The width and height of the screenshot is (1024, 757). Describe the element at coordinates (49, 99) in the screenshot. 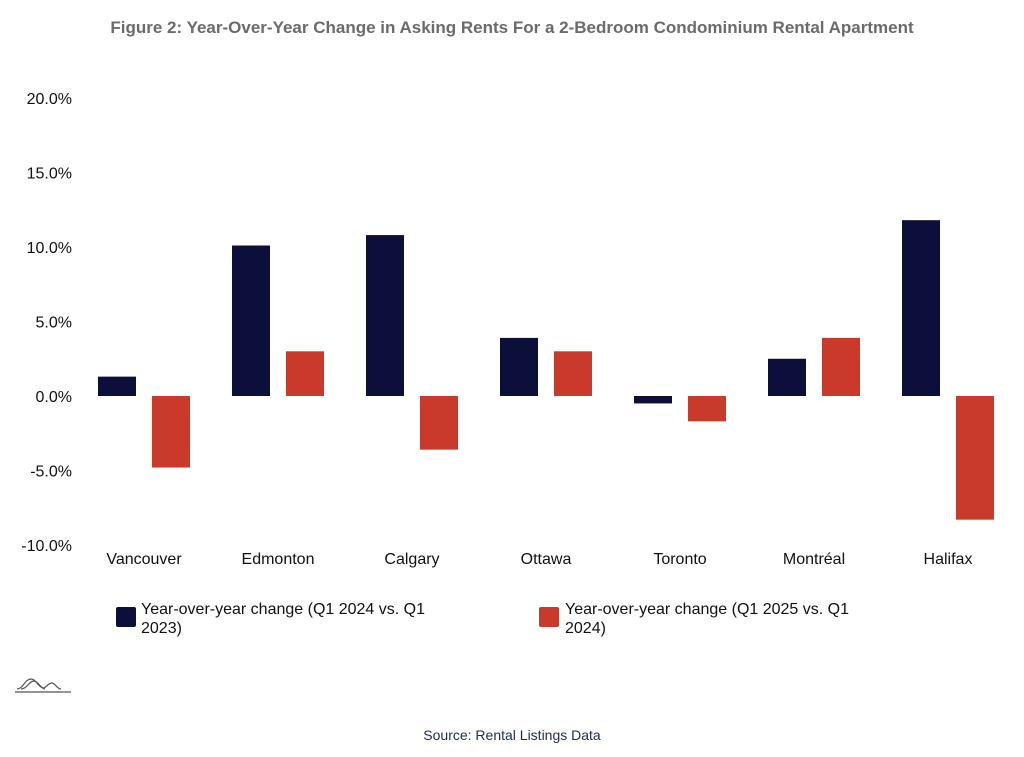

I see `y-tick-label: 20.0%` at that location.